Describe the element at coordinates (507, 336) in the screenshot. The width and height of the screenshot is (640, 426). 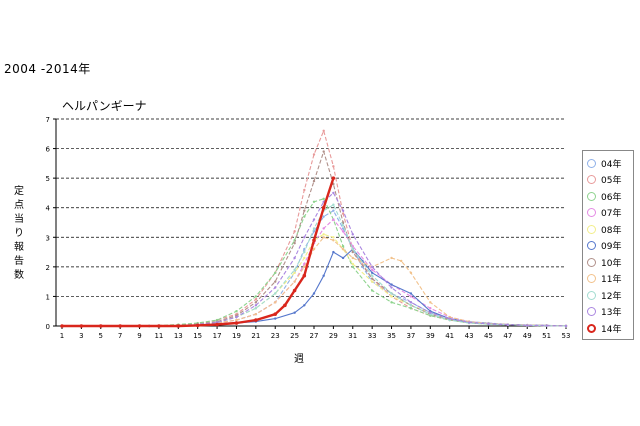
I see `x-tick-label: 47` at that location.